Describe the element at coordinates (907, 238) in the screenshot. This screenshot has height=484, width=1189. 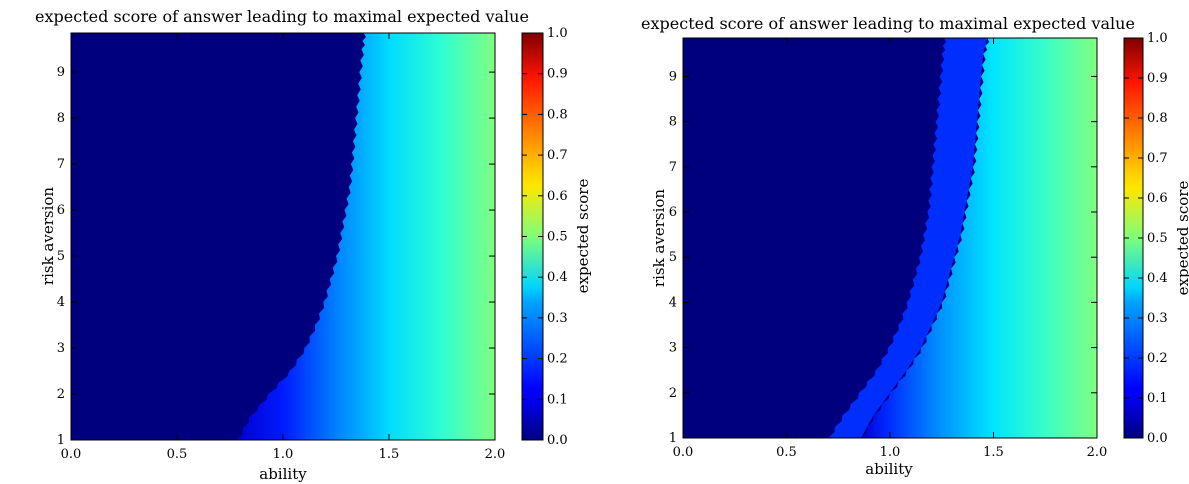
I see `value-band` at that location.